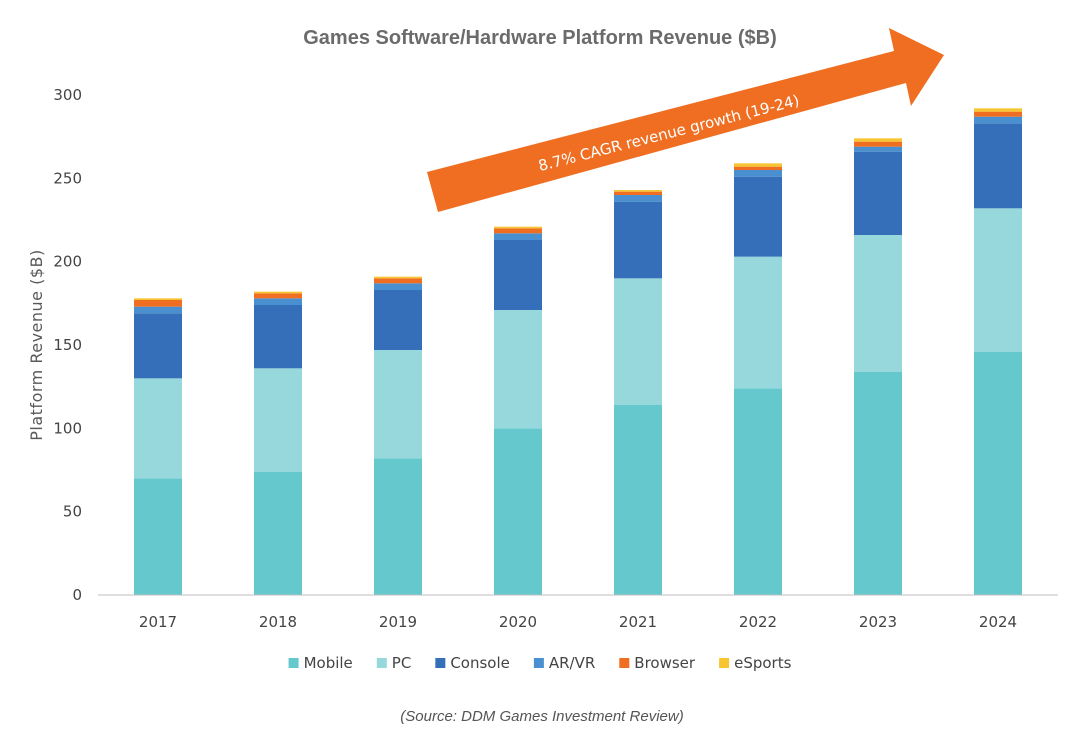 The image size is (1080, 734). Describe the element at coordinates (518, 511) in the screenshot. I see `bar-mobile-2020` at that location.